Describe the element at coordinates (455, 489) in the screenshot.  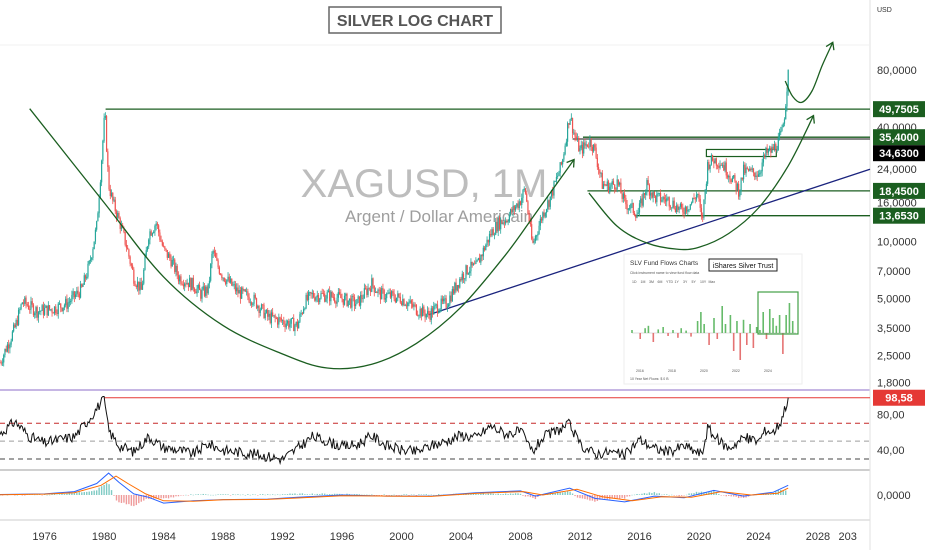
I see `macd-panel: 0,0000` at that location.